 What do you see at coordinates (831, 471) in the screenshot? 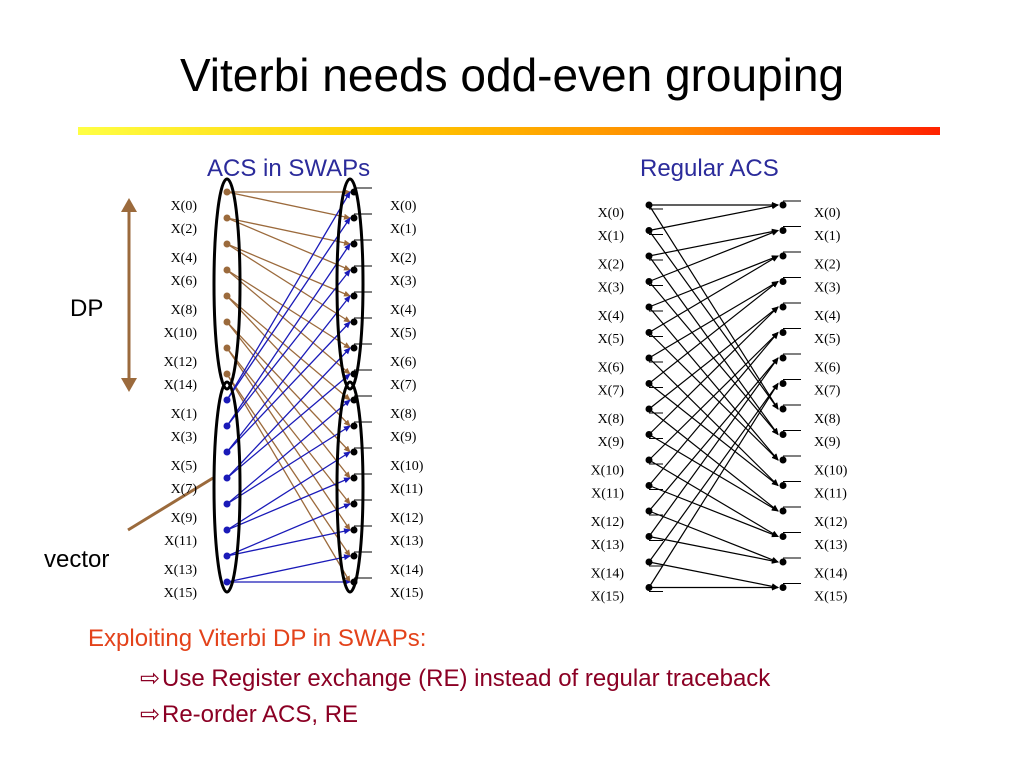
I see `regular-output-label: X(10)` at bounding box center [831, 471].